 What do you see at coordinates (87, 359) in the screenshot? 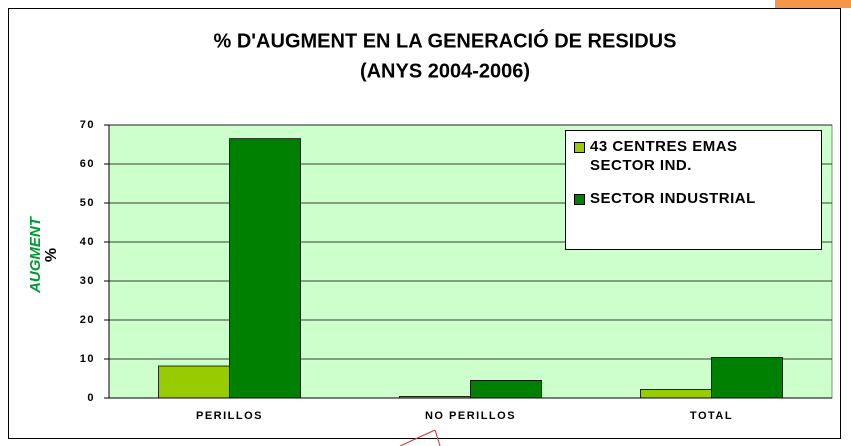
I see `y-tick-label: 10` at bounding box center [87, 359].